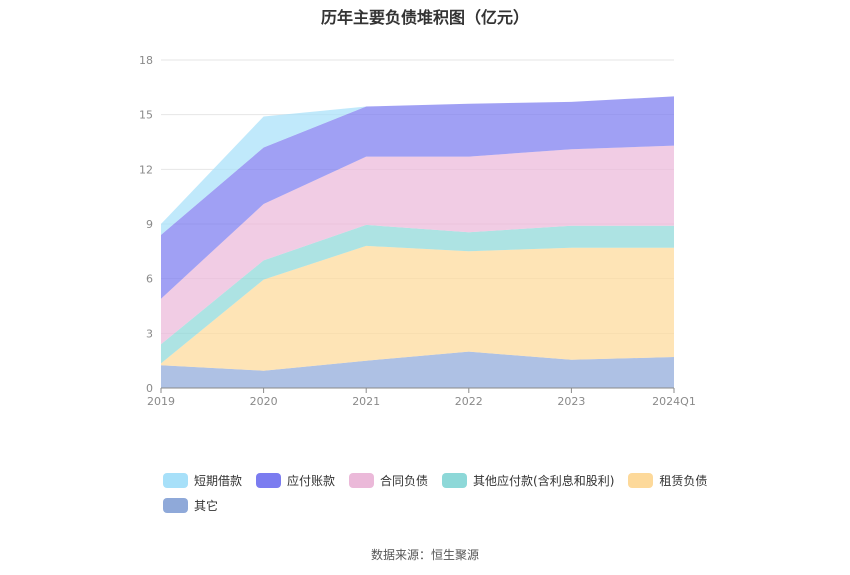 The height and width of the screenshot is (575, 850). I want to click on legend-item: 租赁负债, so click(667, 480).